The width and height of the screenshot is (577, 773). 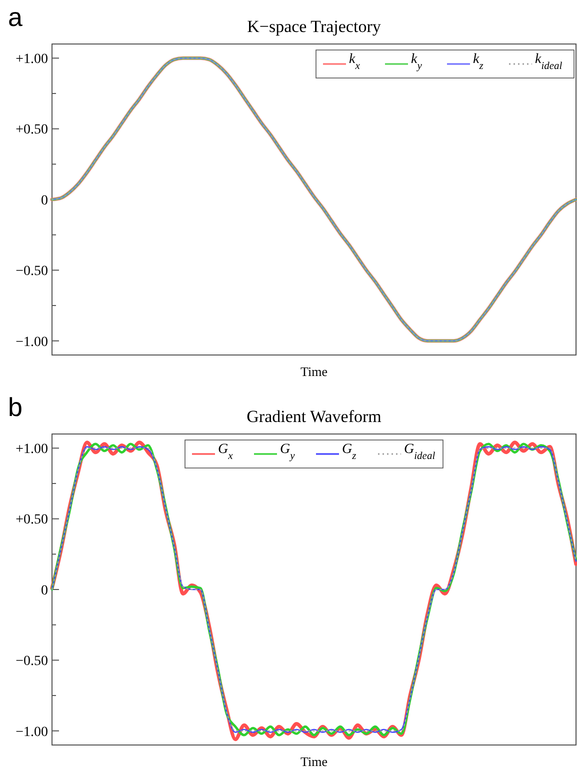 I want to click on legend-label: k$_{y}$, so click(x=416, y=62).